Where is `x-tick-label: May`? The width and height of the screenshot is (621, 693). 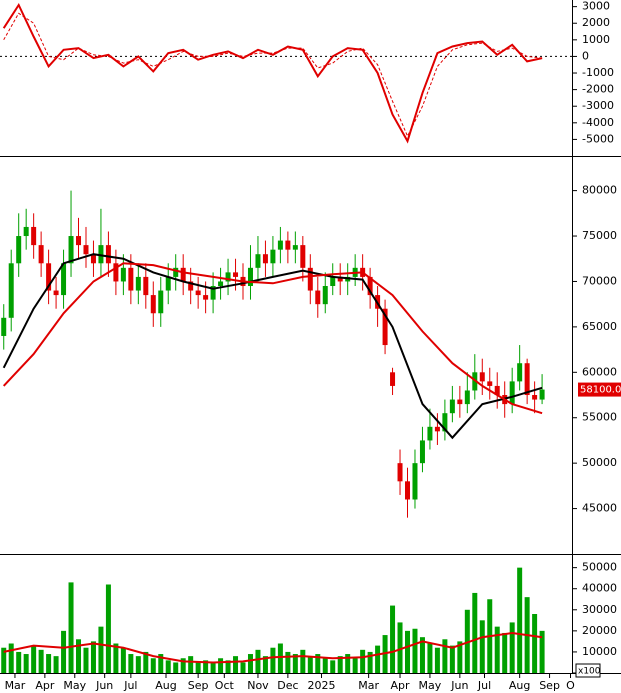 x-tick-label: May is located at coordinates (74, 685).